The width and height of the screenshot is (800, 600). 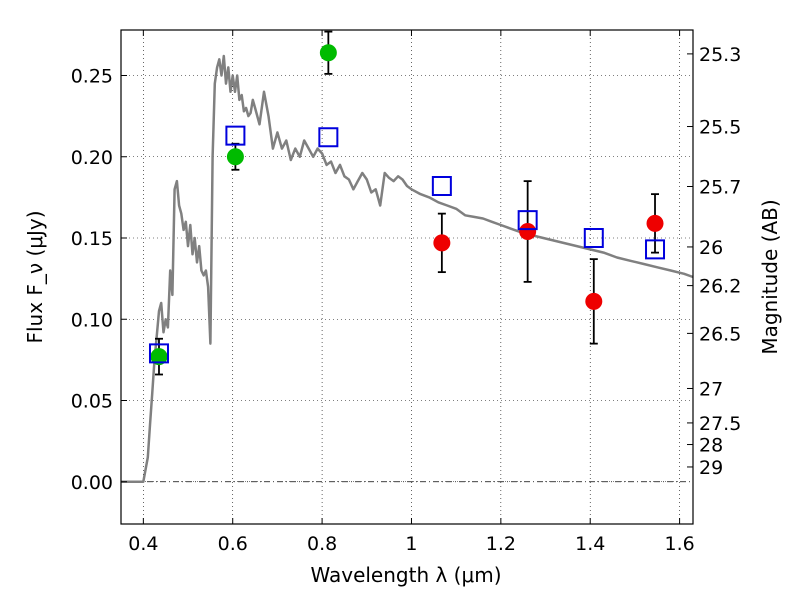 What do you see at coordinates (92, 239) in the screenshot?
I see `y-tick-label: 0.15` at bounding box center [92, 239].